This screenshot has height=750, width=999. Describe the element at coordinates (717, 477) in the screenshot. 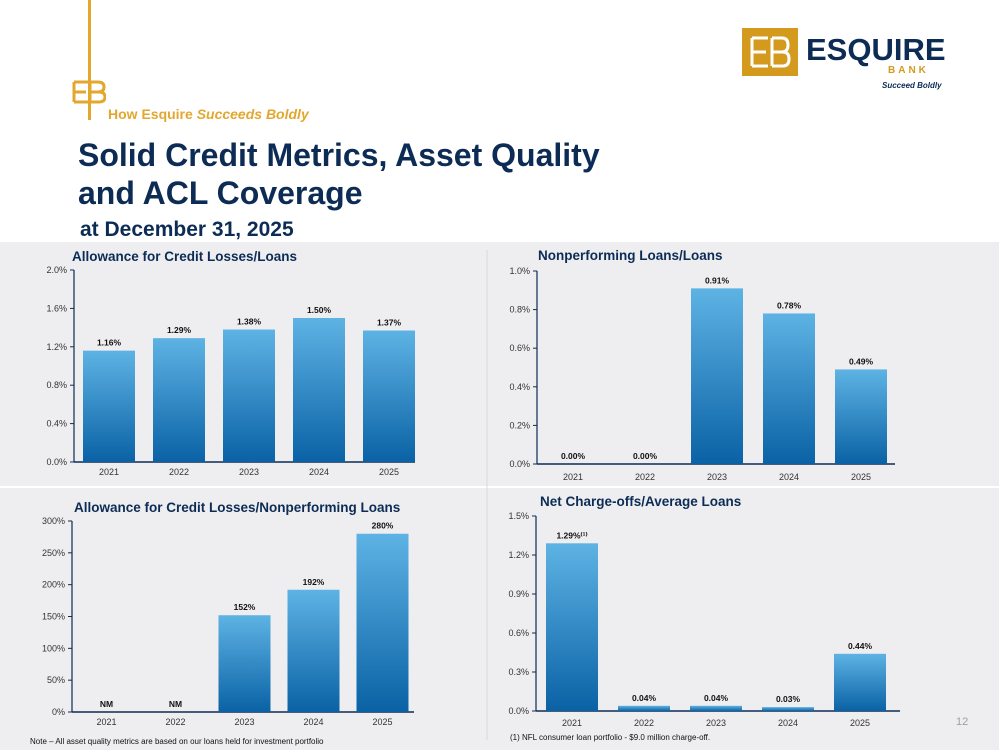

I see `chart-2-x-tick-label: 2023` at that location.